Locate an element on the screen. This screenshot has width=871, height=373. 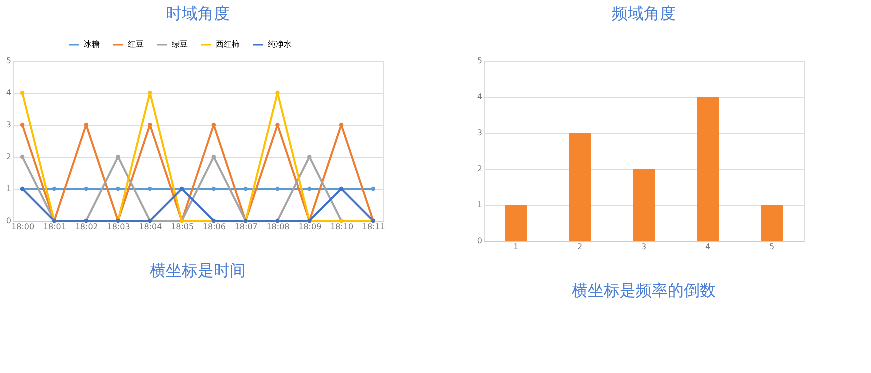
x-tick-label: 18:03 is located at coordinates (118, 227).